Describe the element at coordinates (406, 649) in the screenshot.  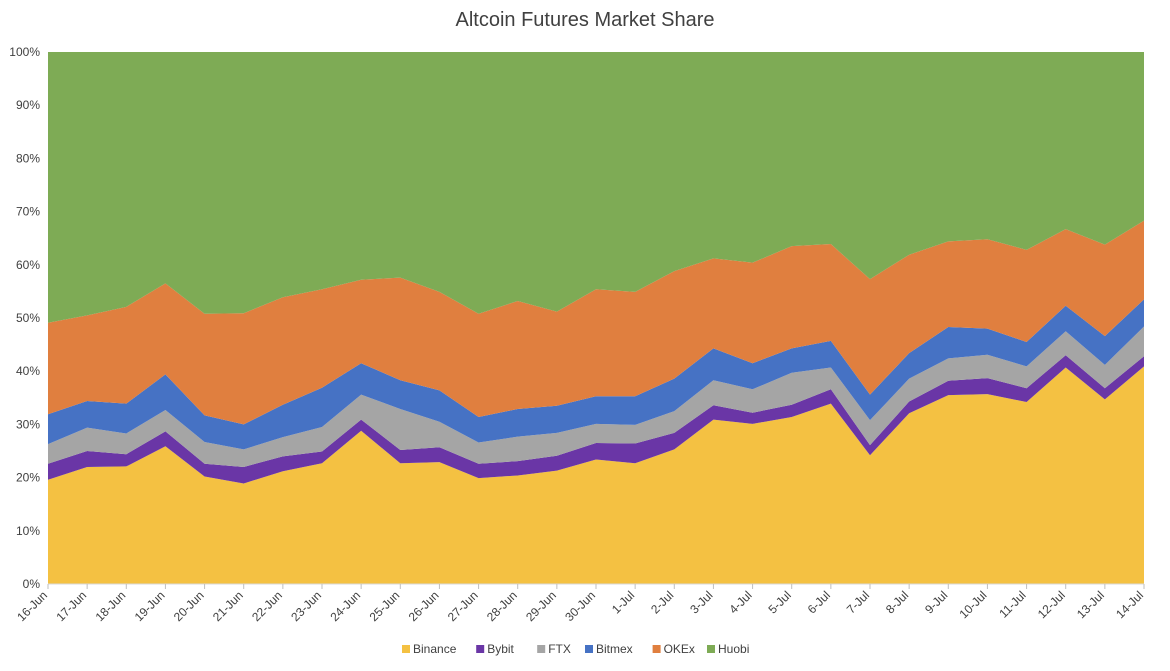
I see `legend-swatch-binance` at that location.